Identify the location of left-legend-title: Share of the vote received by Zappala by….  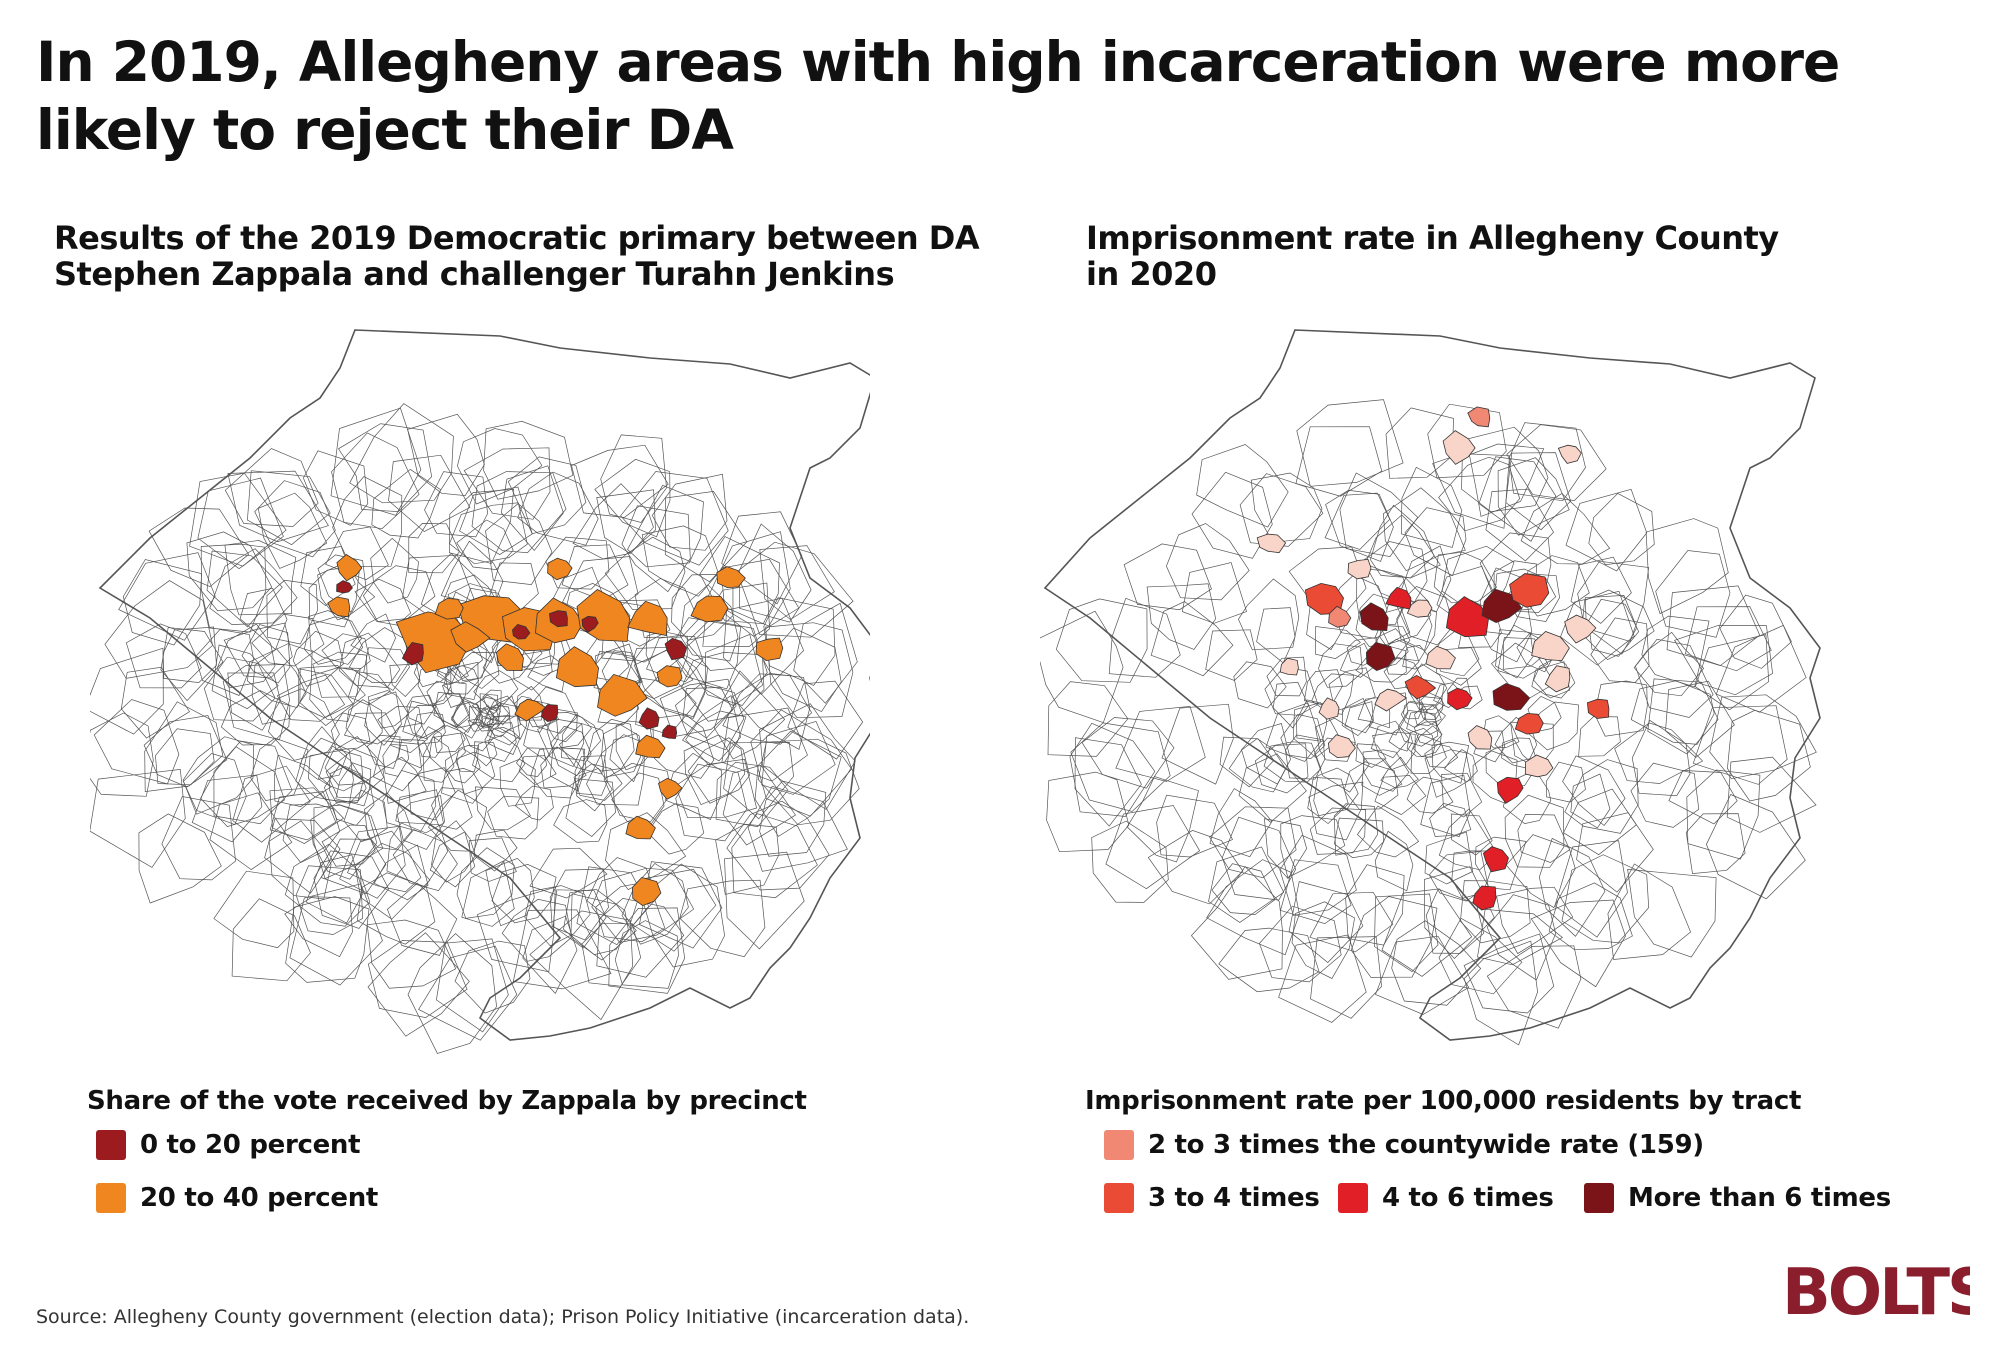
(447, 1101).